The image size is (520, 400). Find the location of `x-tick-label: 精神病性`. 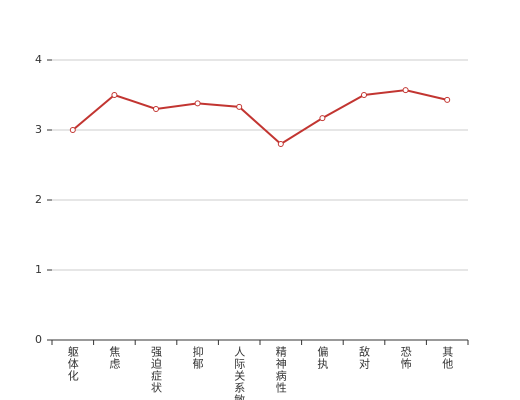

x-tick-label: 精神病性 is located at coordinates (280, 370).